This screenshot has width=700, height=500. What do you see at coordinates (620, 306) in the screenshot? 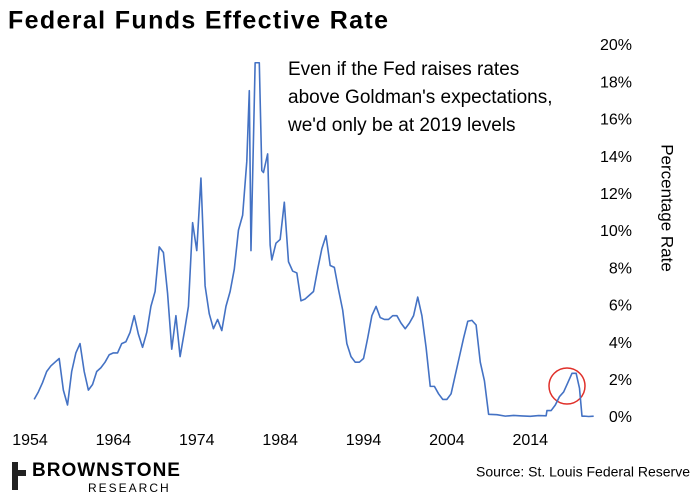
I see `y-tick-label: 6%` at bounding box center [620, 306].